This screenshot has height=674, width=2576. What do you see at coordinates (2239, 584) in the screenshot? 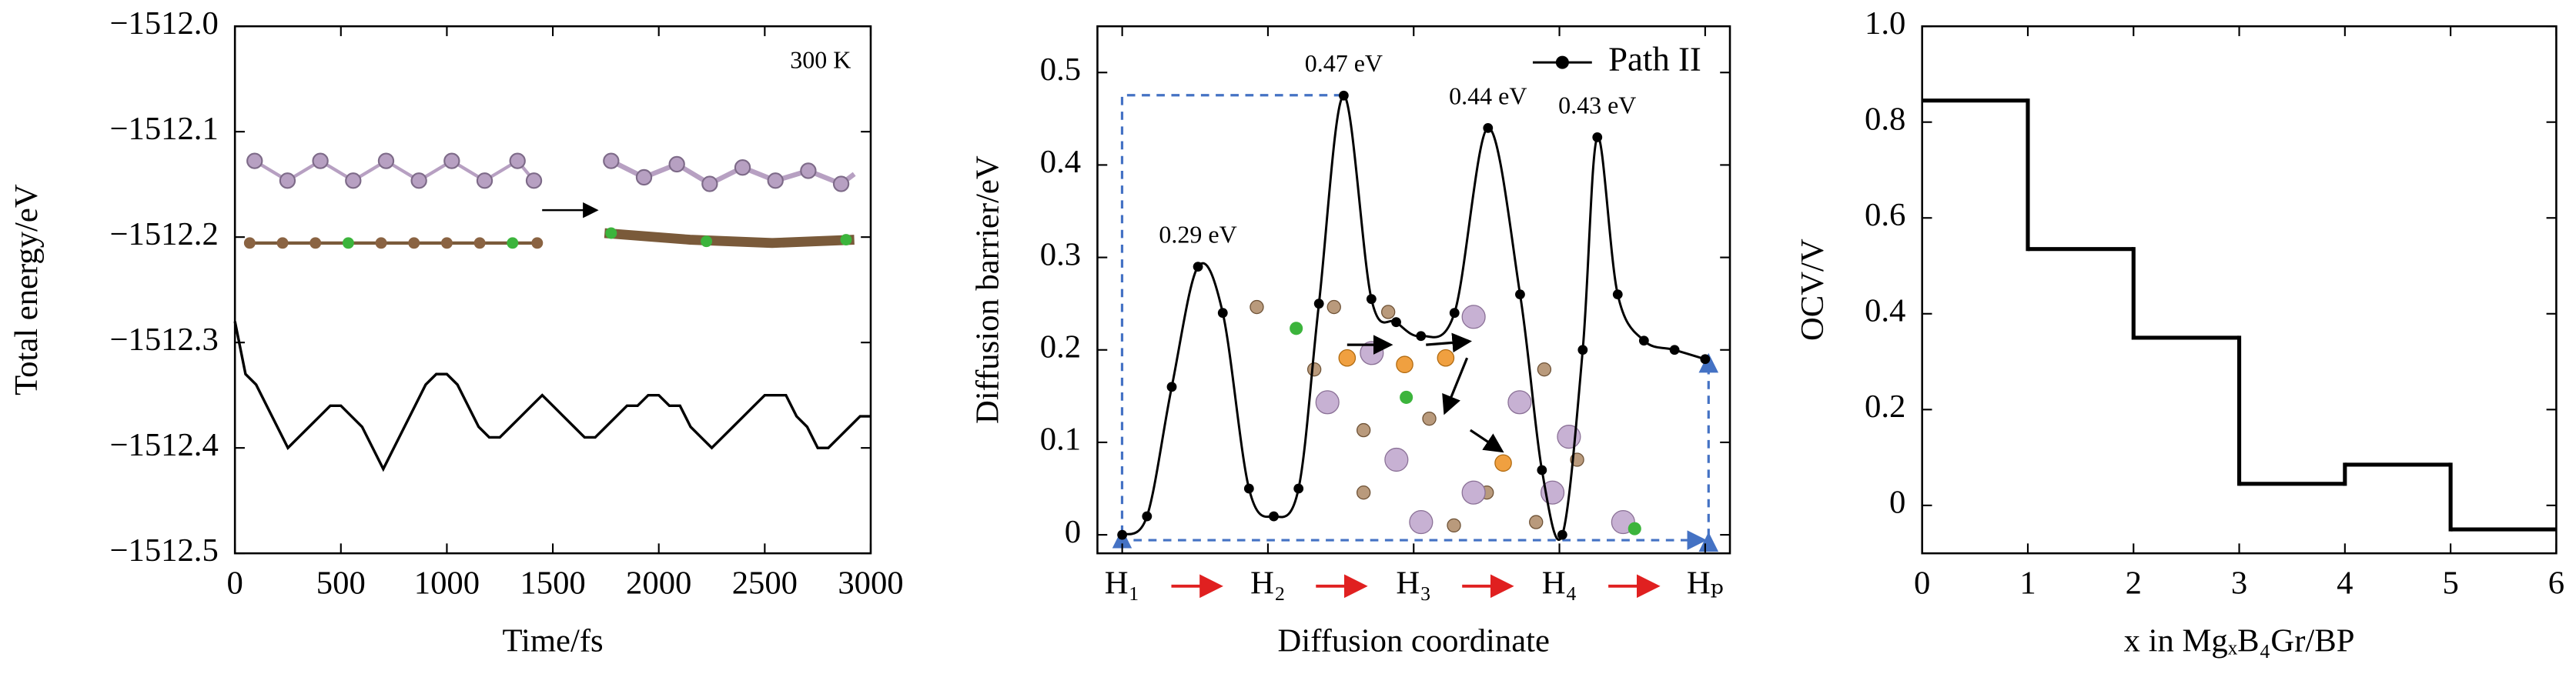
I see `x-tick-label: 3` at bounding box center [2239, 584].